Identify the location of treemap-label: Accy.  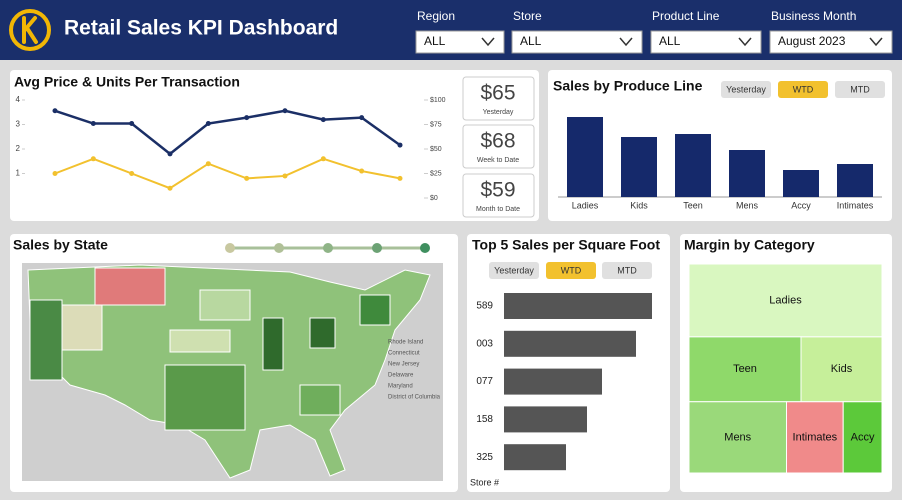
(863, 437).